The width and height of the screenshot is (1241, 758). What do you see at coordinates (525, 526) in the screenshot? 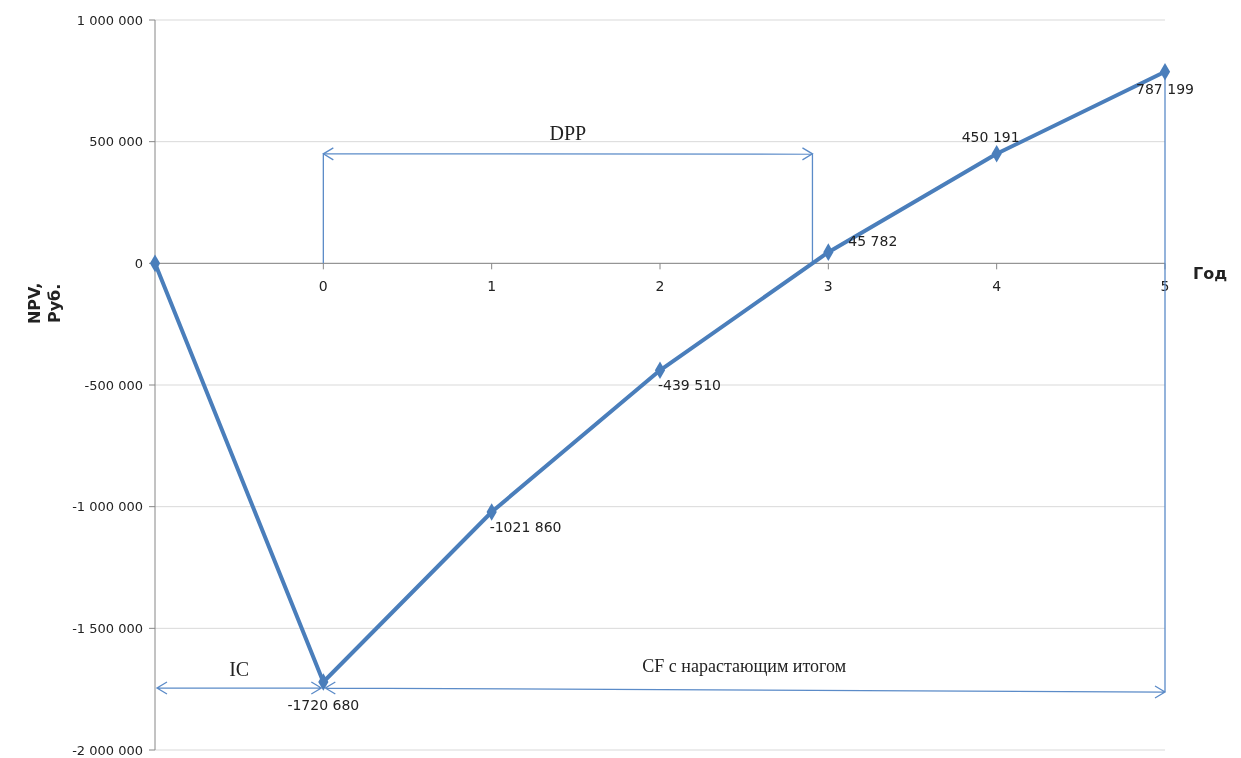
I see `data-label: -1021 860` at bounding box center [525, 526].